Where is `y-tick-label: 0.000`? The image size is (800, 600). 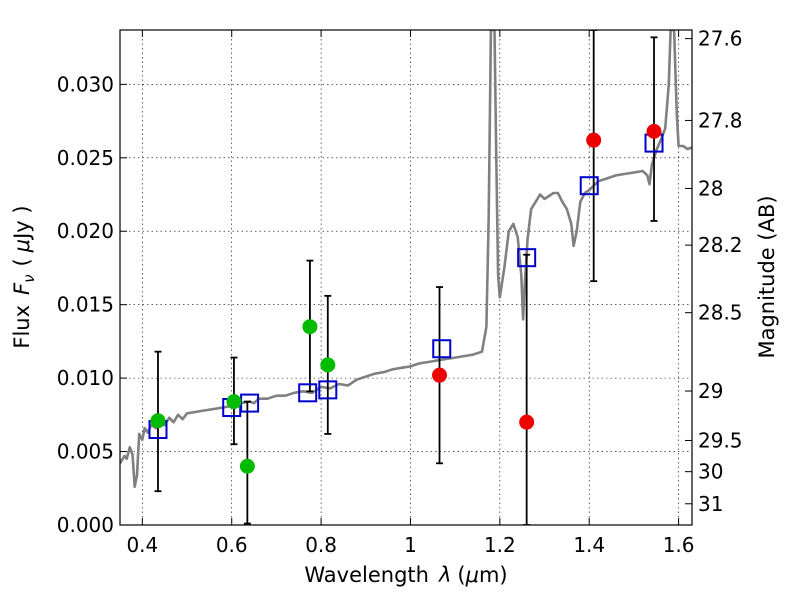
y-tick-label: 0.000 is located at coordinates (85, 525).